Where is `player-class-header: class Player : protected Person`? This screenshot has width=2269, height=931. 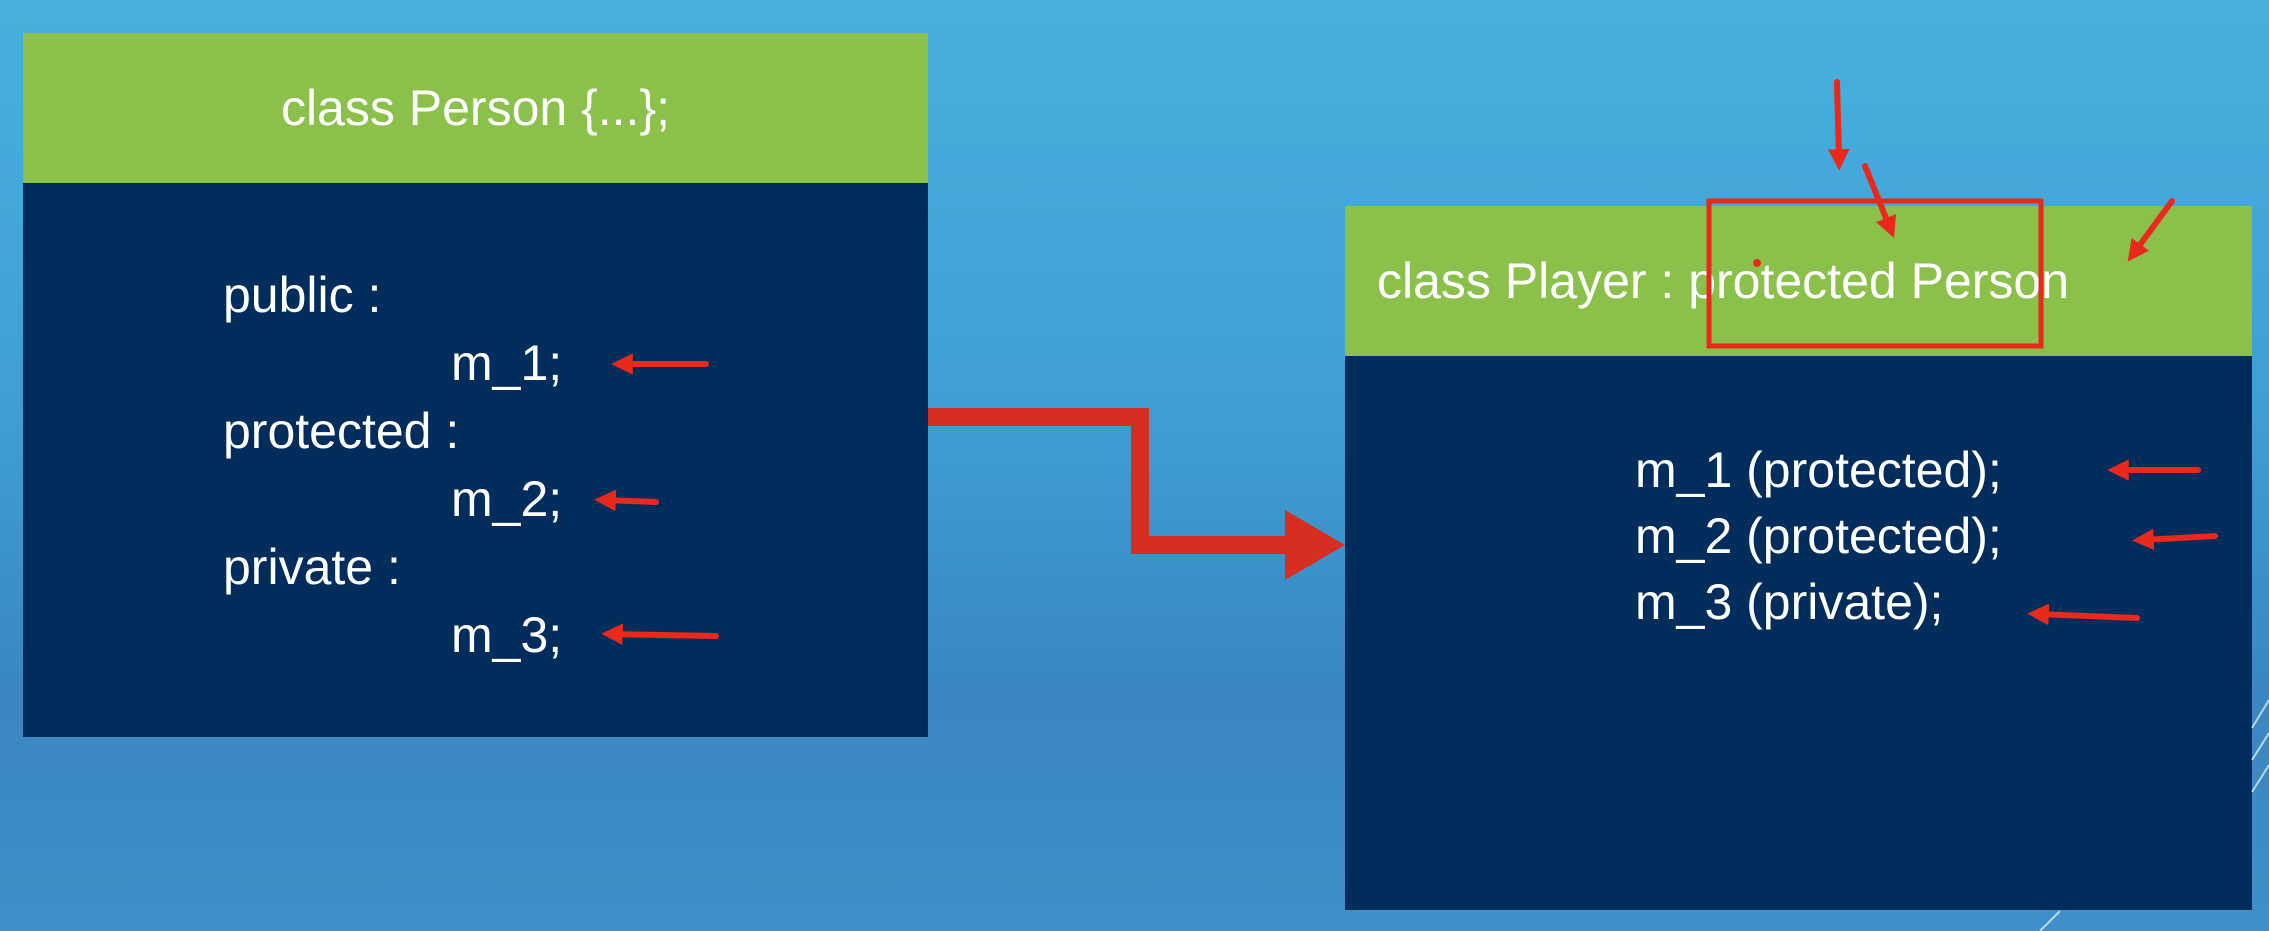 player-class-header: class Player : protected Person is located at coordinates (1798, 281).